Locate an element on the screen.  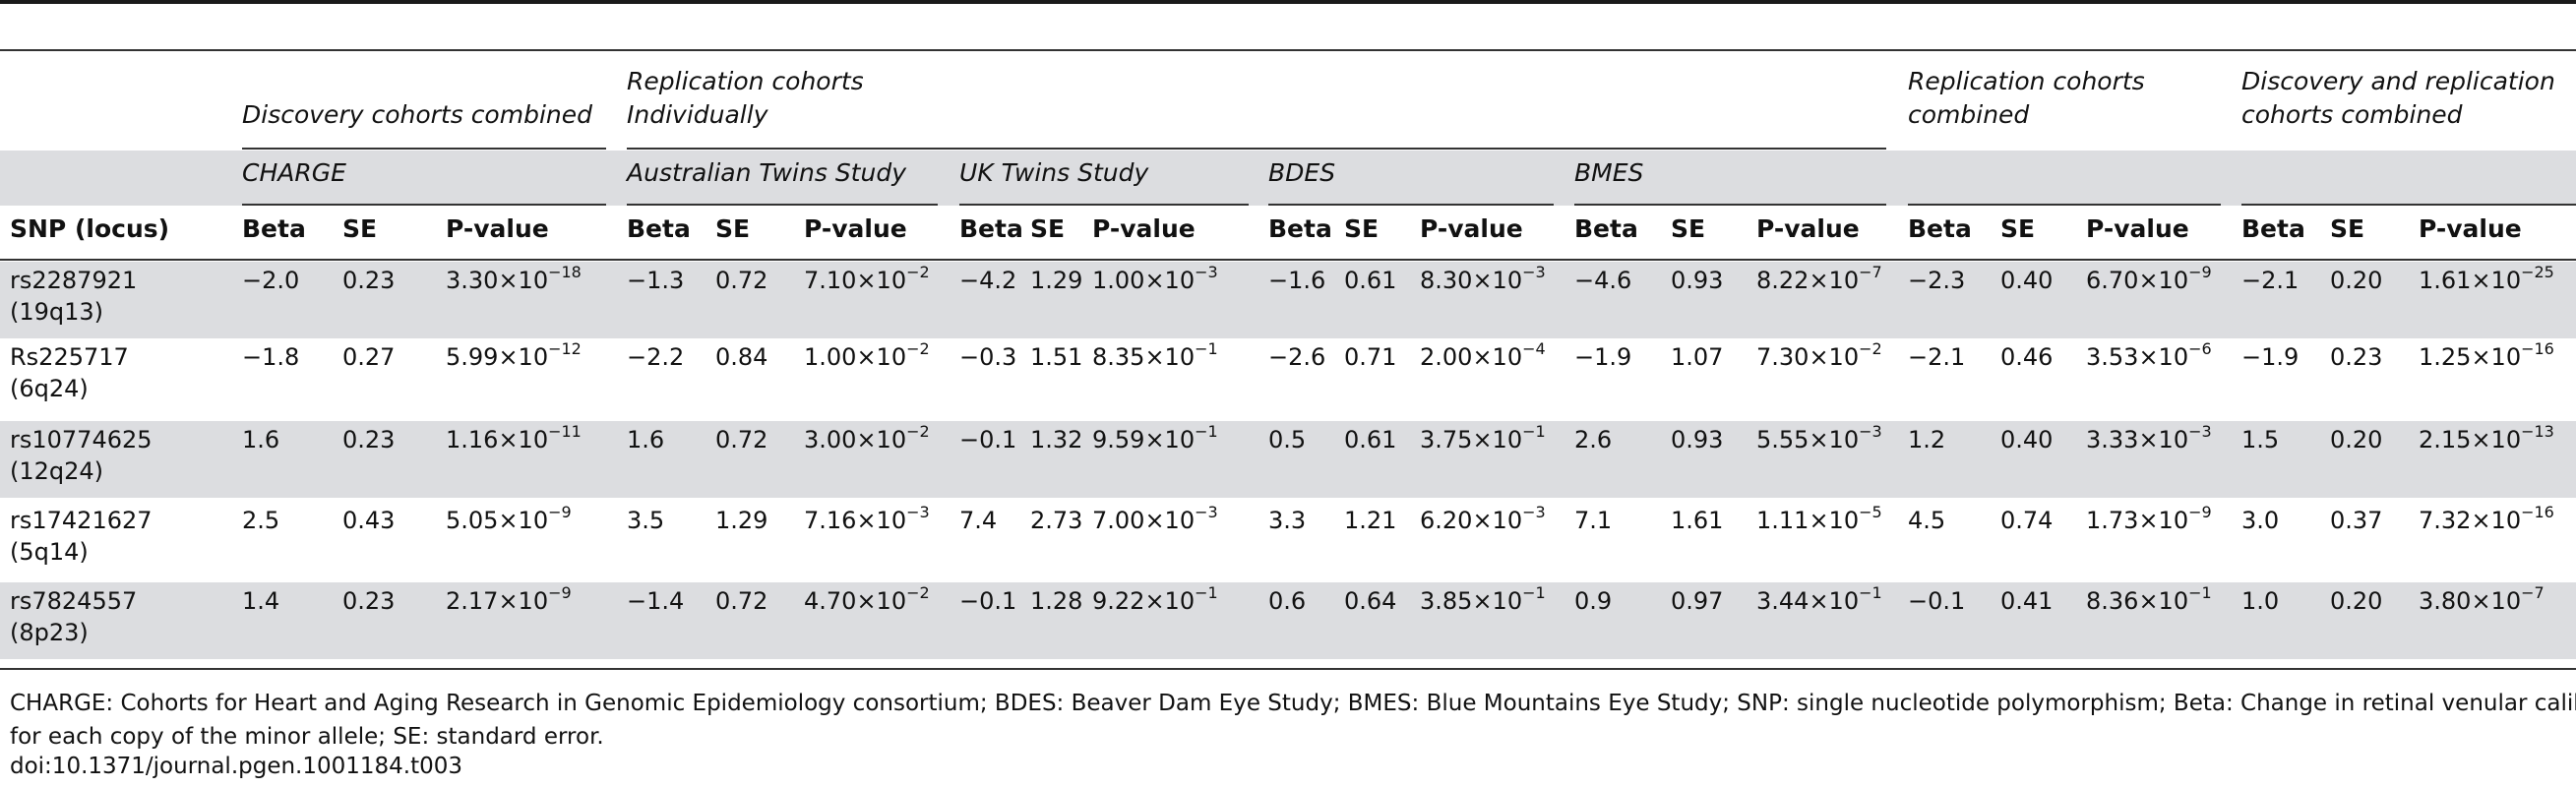
beta-value: −0.3 is located at coordinates (988, 357).